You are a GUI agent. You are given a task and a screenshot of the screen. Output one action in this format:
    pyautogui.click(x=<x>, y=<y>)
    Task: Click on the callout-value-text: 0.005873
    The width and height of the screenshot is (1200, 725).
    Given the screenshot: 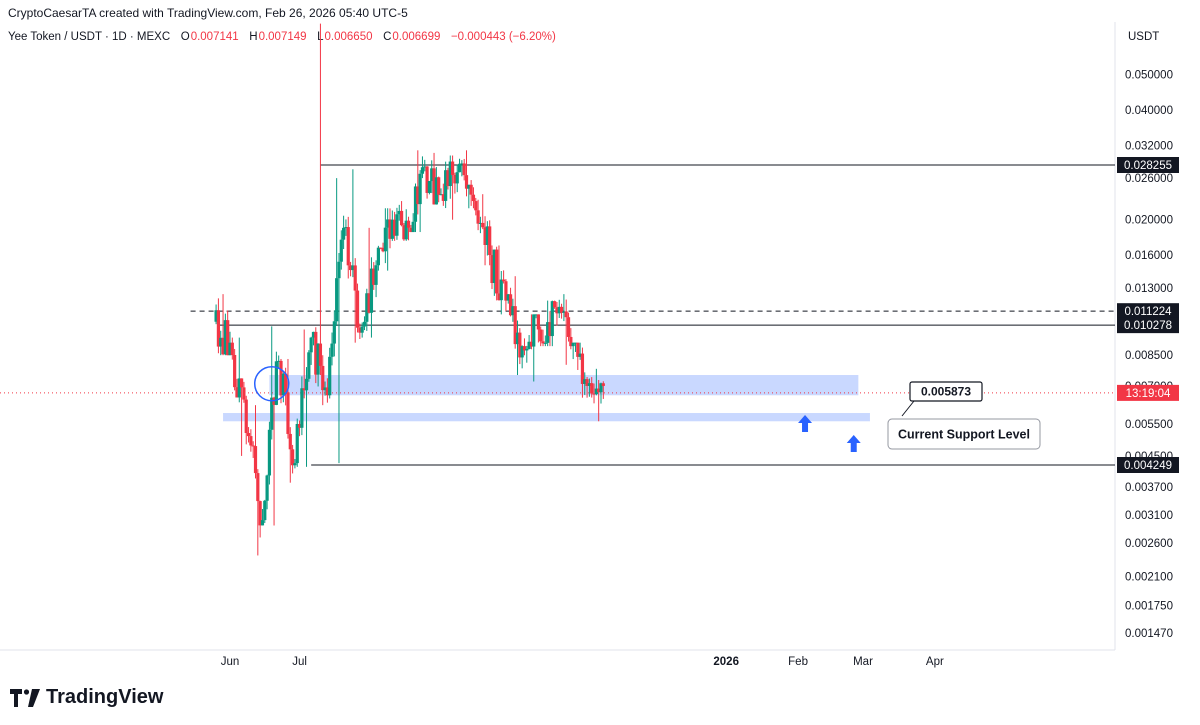 What is the action you would take?
    pyautogui.click(x=946, y=392)
    